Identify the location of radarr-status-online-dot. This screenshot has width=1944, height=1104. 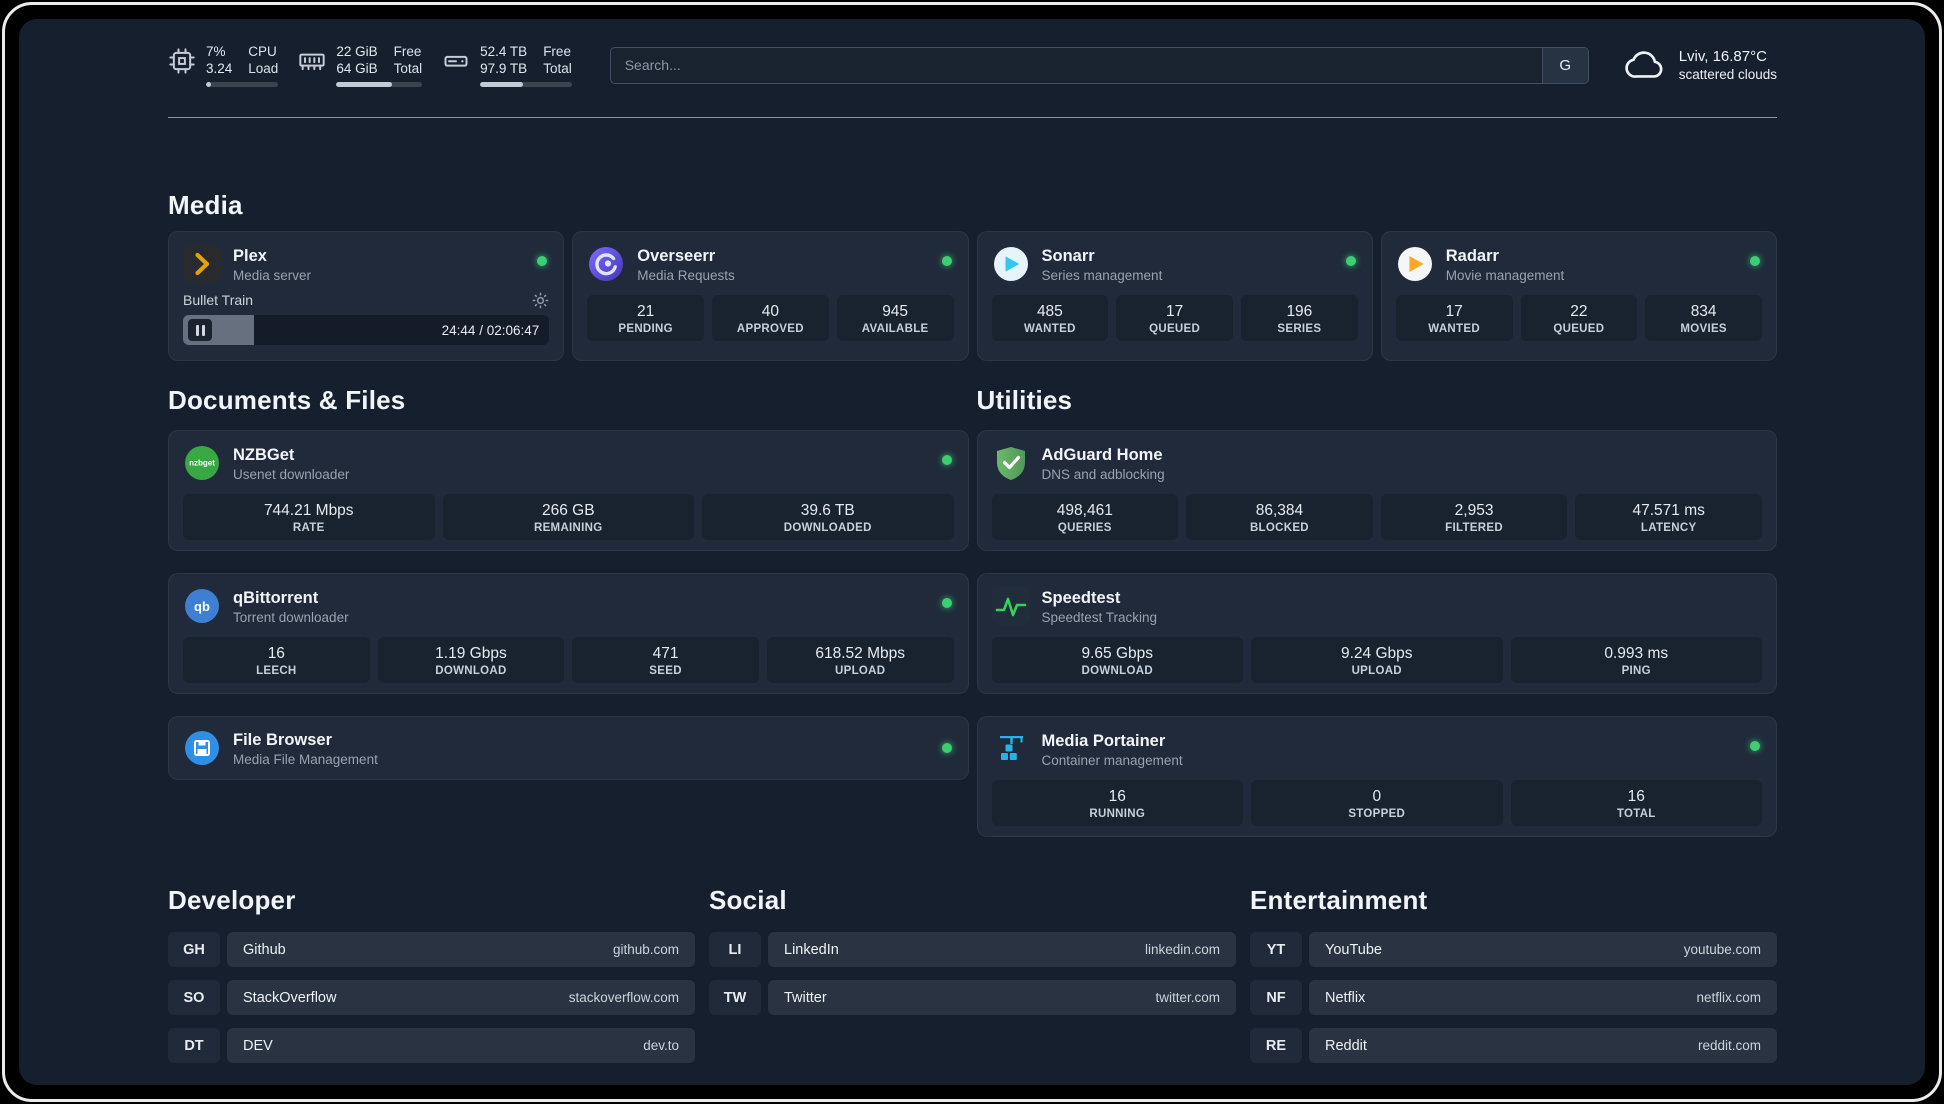
(1755, 261).